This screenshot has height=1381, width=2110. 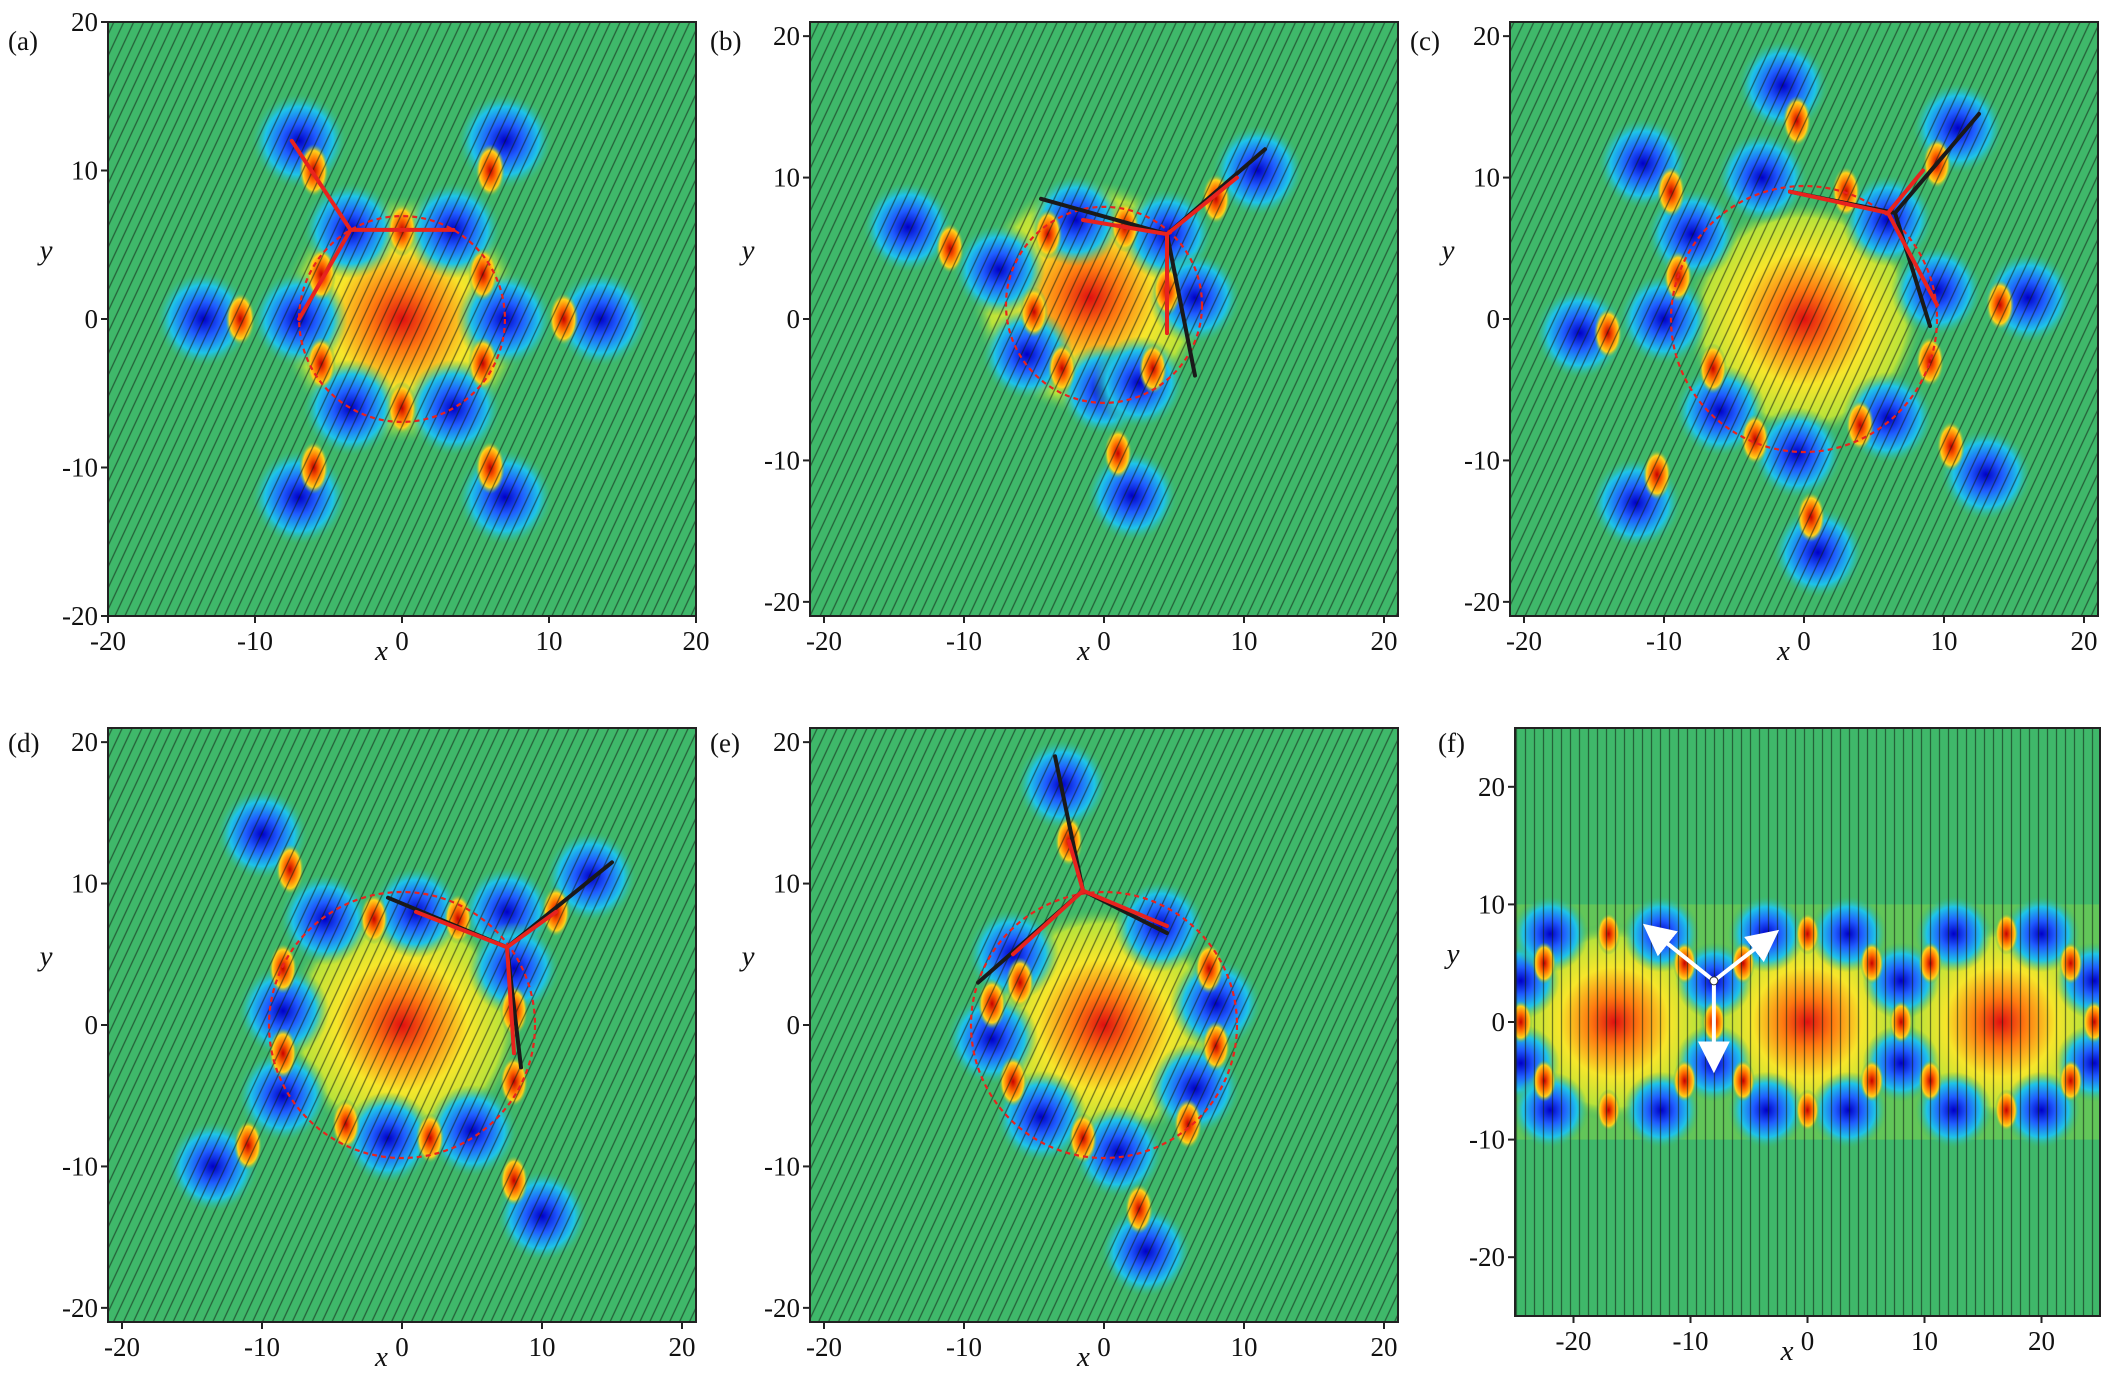 I want to click on arrow-origin, so click(x=1714, y=981).